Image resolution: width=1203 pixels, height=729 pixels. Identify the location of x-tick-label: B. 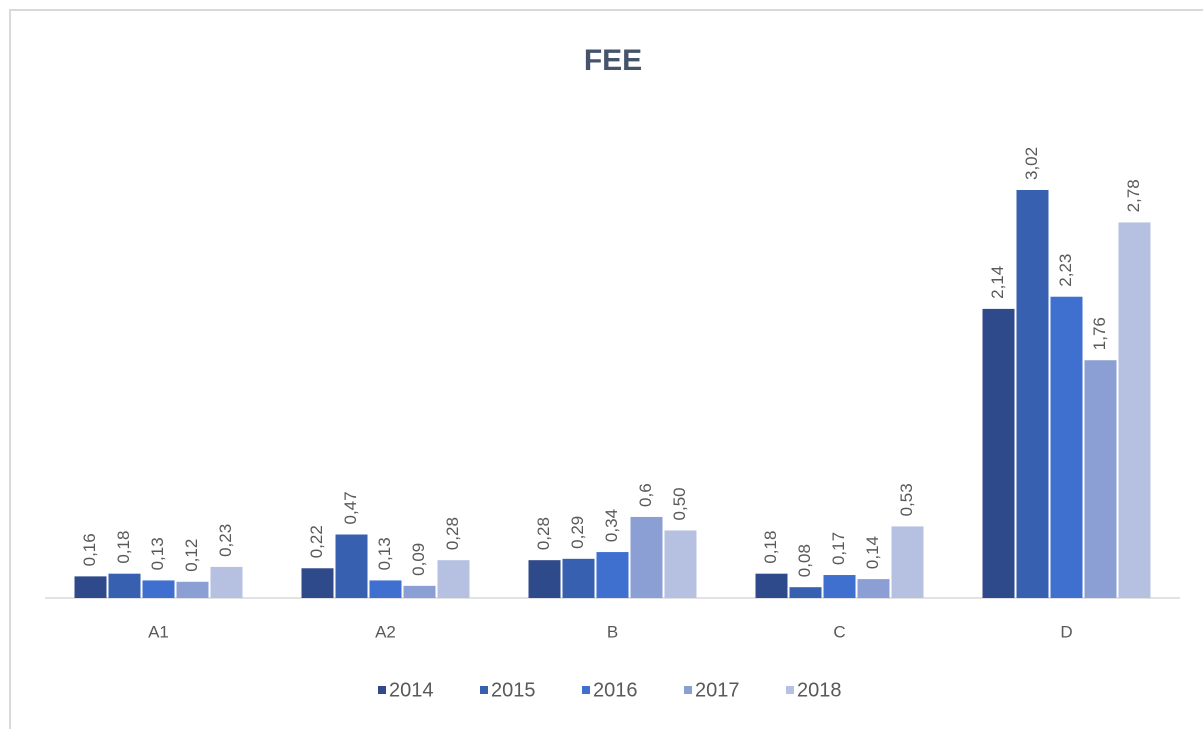
(612, 631).